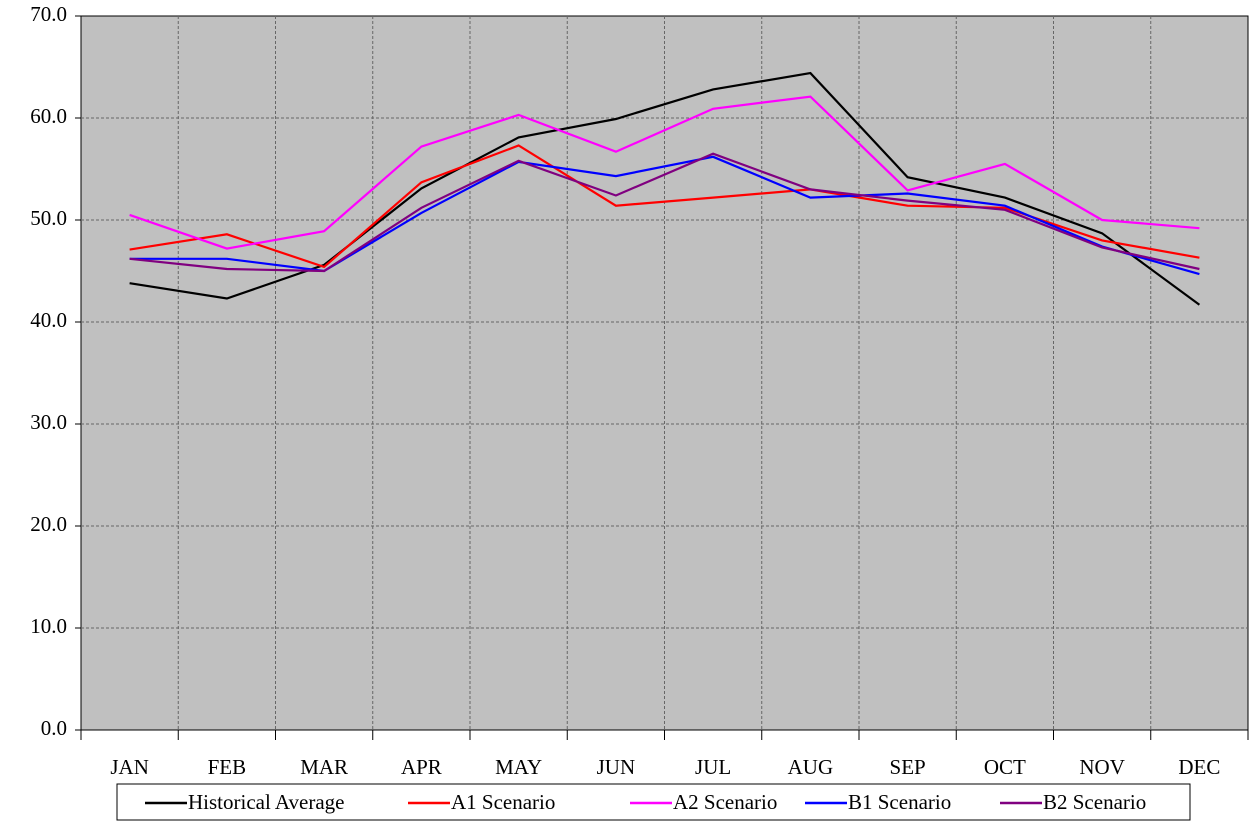 This screenshot has width=1250, height=824. What do you see at coordinates (48, 524) in the screenshot?
I see `y-tick-label: 20.0` at bounding box center [48, 524].